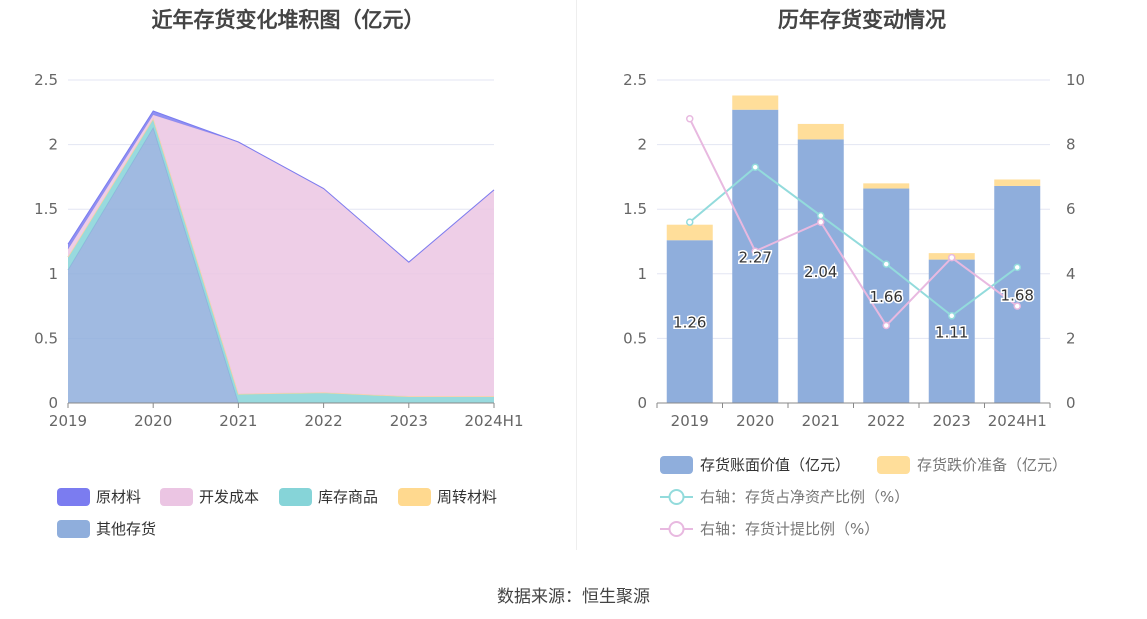 The width and height of the screenshot is (1147, 619). Describe the element at coordinates (229, 497) in the screenshot. I see `legend-label: 开发成本` at that location.